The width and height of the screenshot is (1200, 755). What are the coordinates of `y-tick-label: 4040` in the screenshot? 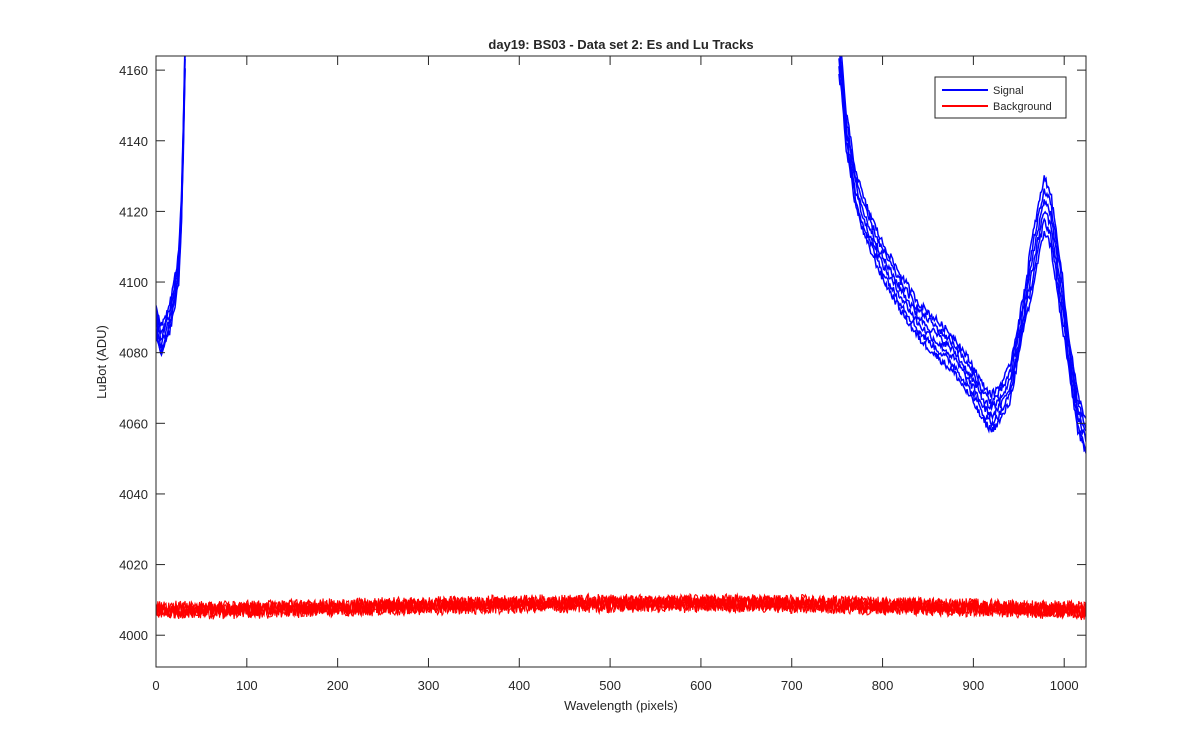 It's located at (133, 494).